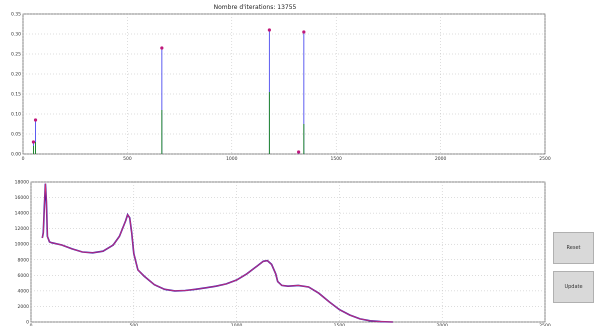  I want to click on y-tick-label: 0.15, so click(16, 95).